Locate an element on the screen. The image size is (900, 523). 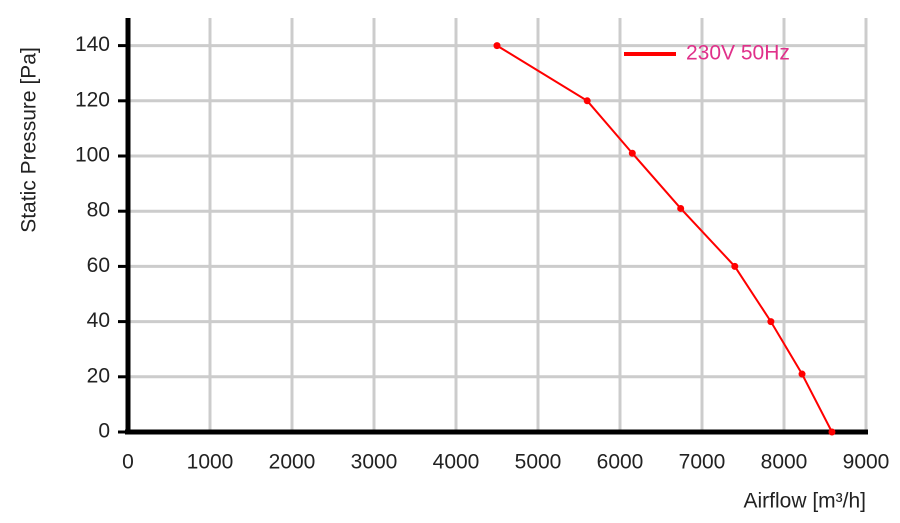
x-tick-label: 1000 is located at coordinates (210, 462).